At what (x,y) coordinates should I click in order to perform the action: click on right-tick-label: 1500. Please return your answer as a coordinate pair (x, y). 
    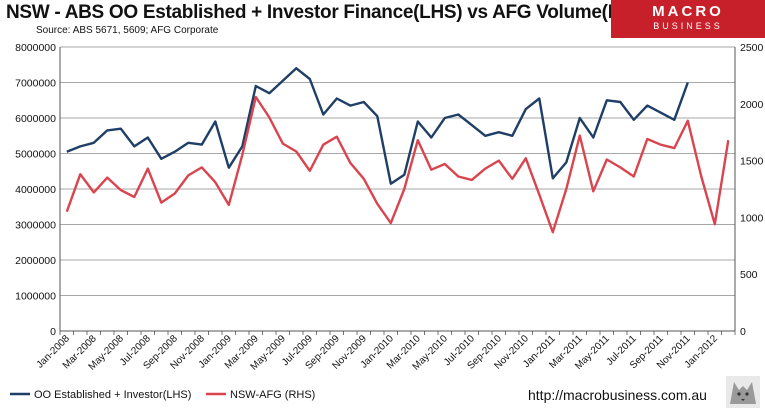
    Looking at the image, I should click on (752, 162).